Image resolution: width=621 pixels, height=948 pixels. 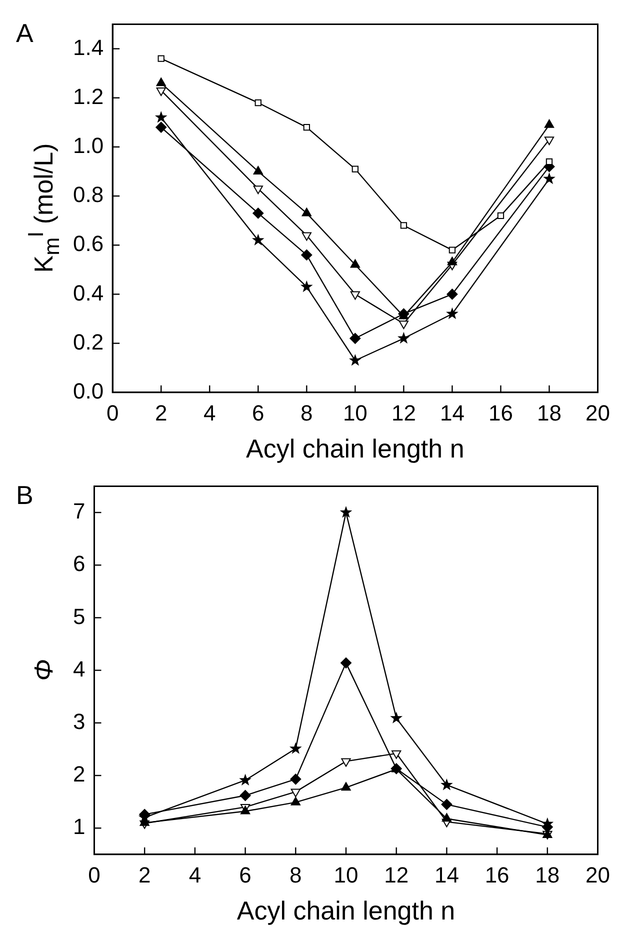 What do you see at coordinates (79, 669) in the screenshot?
I see `y-tick-label: 4` at bounding box center [79, 669].